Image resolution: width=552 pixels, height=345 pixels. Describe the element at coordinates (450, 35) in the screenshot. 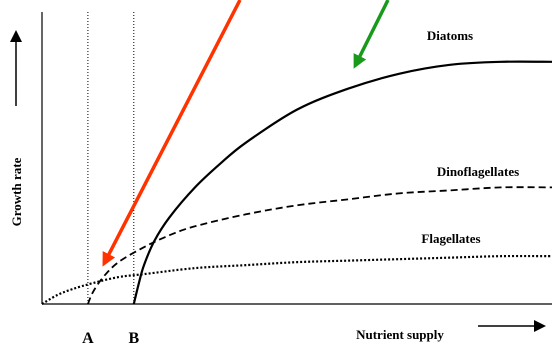

I see `series-label-diatoms: Diatoms` at that location.